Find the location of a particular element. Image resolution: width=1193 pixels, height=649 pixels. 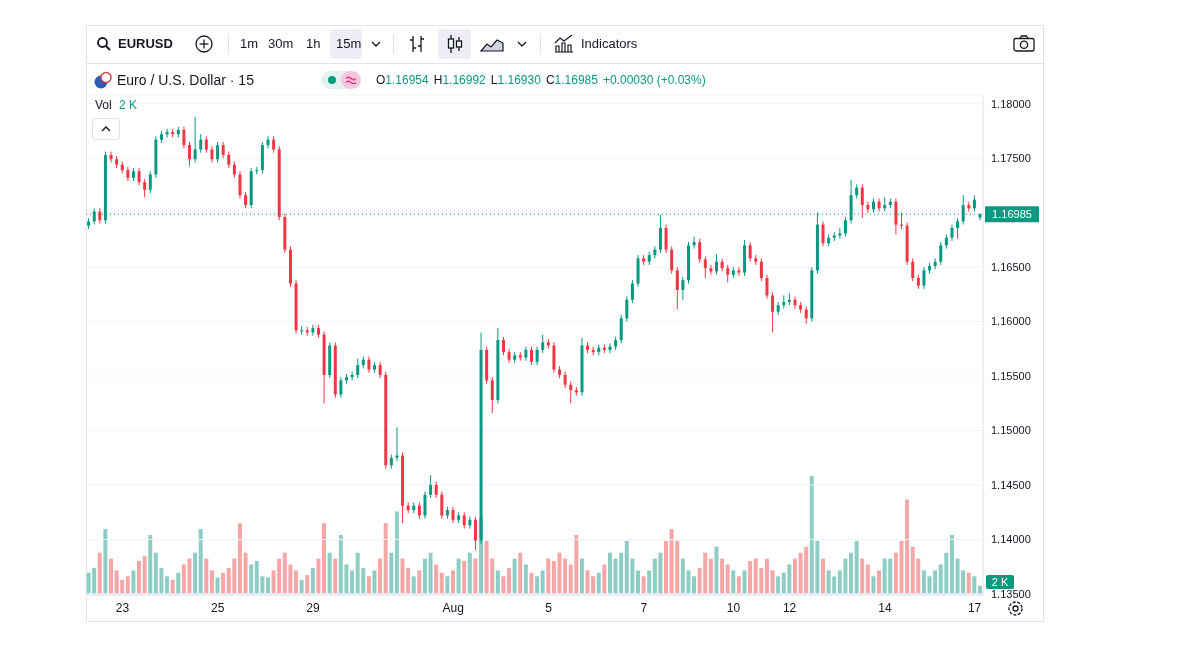

text: Indicators is located at coordinates (609, 44).